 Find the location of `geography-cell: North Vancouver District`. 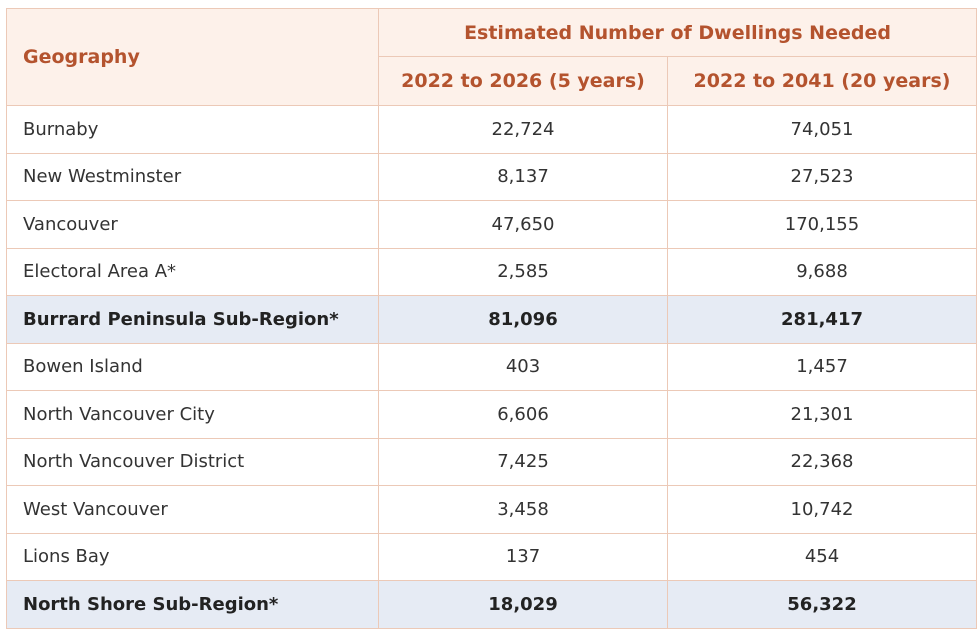

geography-cell: North Vancouver District is located at coordinates (192, 461).